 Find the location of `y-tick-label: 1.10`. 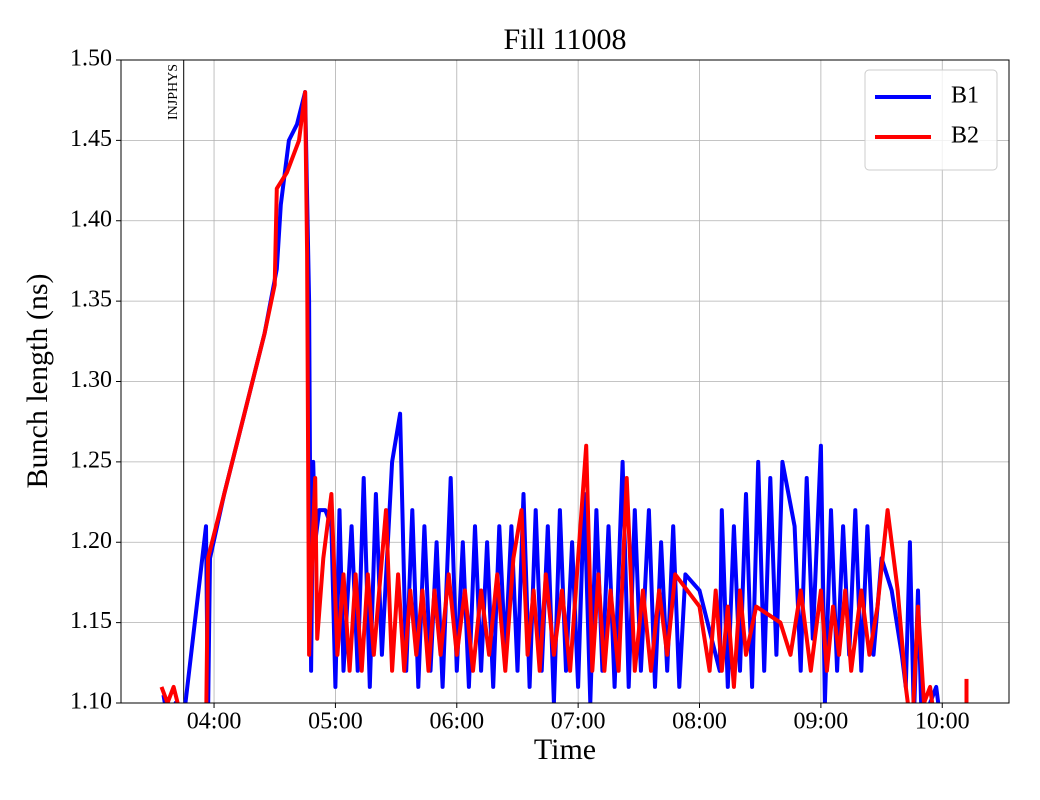

y-tick-label: 1.10 is located at coordinates (91, 702).